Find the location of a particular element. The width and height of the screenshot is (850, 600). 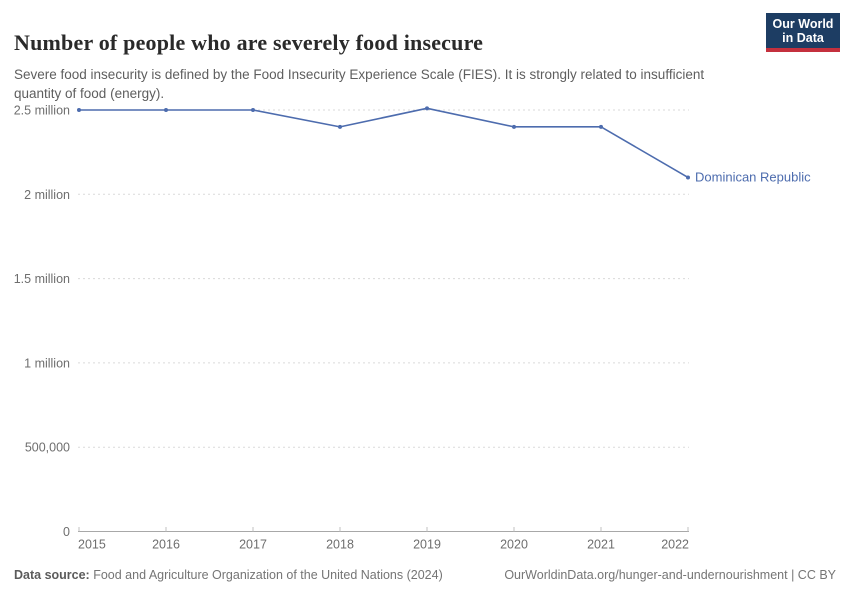

data-source-label: Data source: is located at coordinates (52, 575).